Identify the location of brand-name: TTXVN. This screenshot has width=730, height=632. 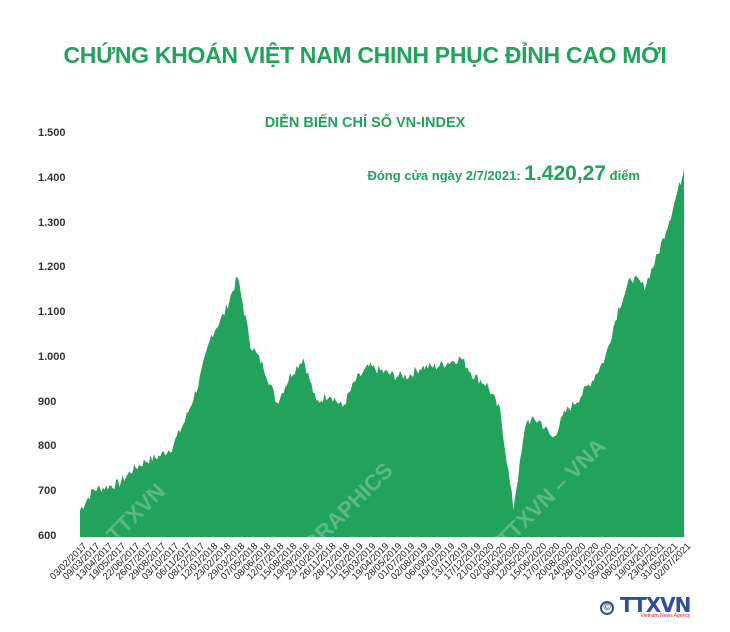
(655, 605).